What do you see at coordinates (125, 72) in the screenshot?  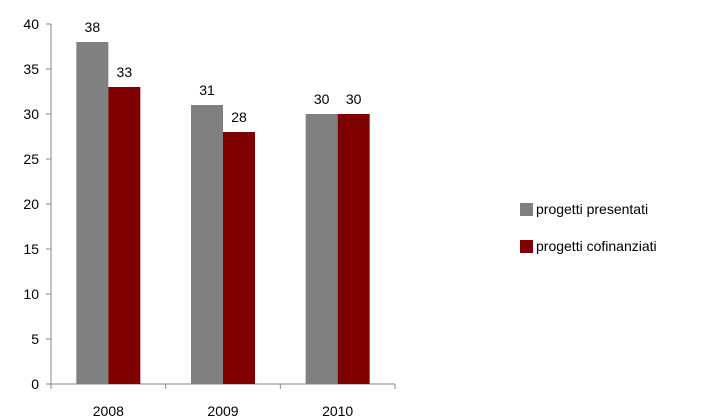 I see `data-label: 33` at bounding box center [125, 72].